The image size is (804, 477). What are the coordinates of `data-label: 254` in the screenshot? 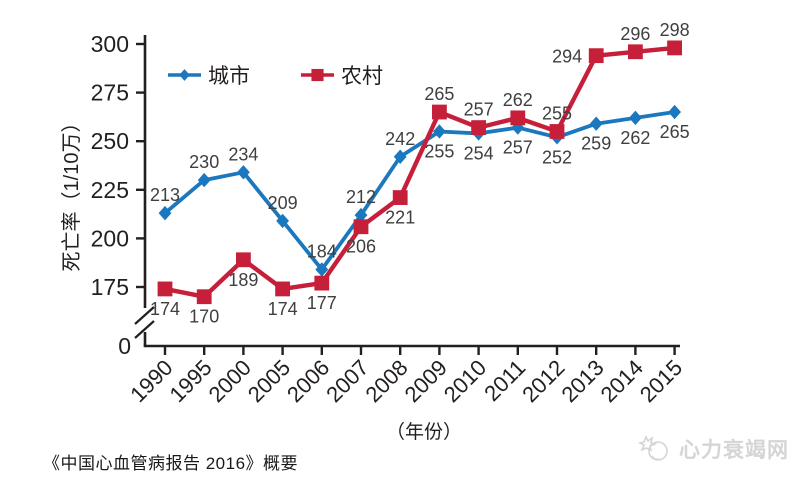 It's located at (479, 153).